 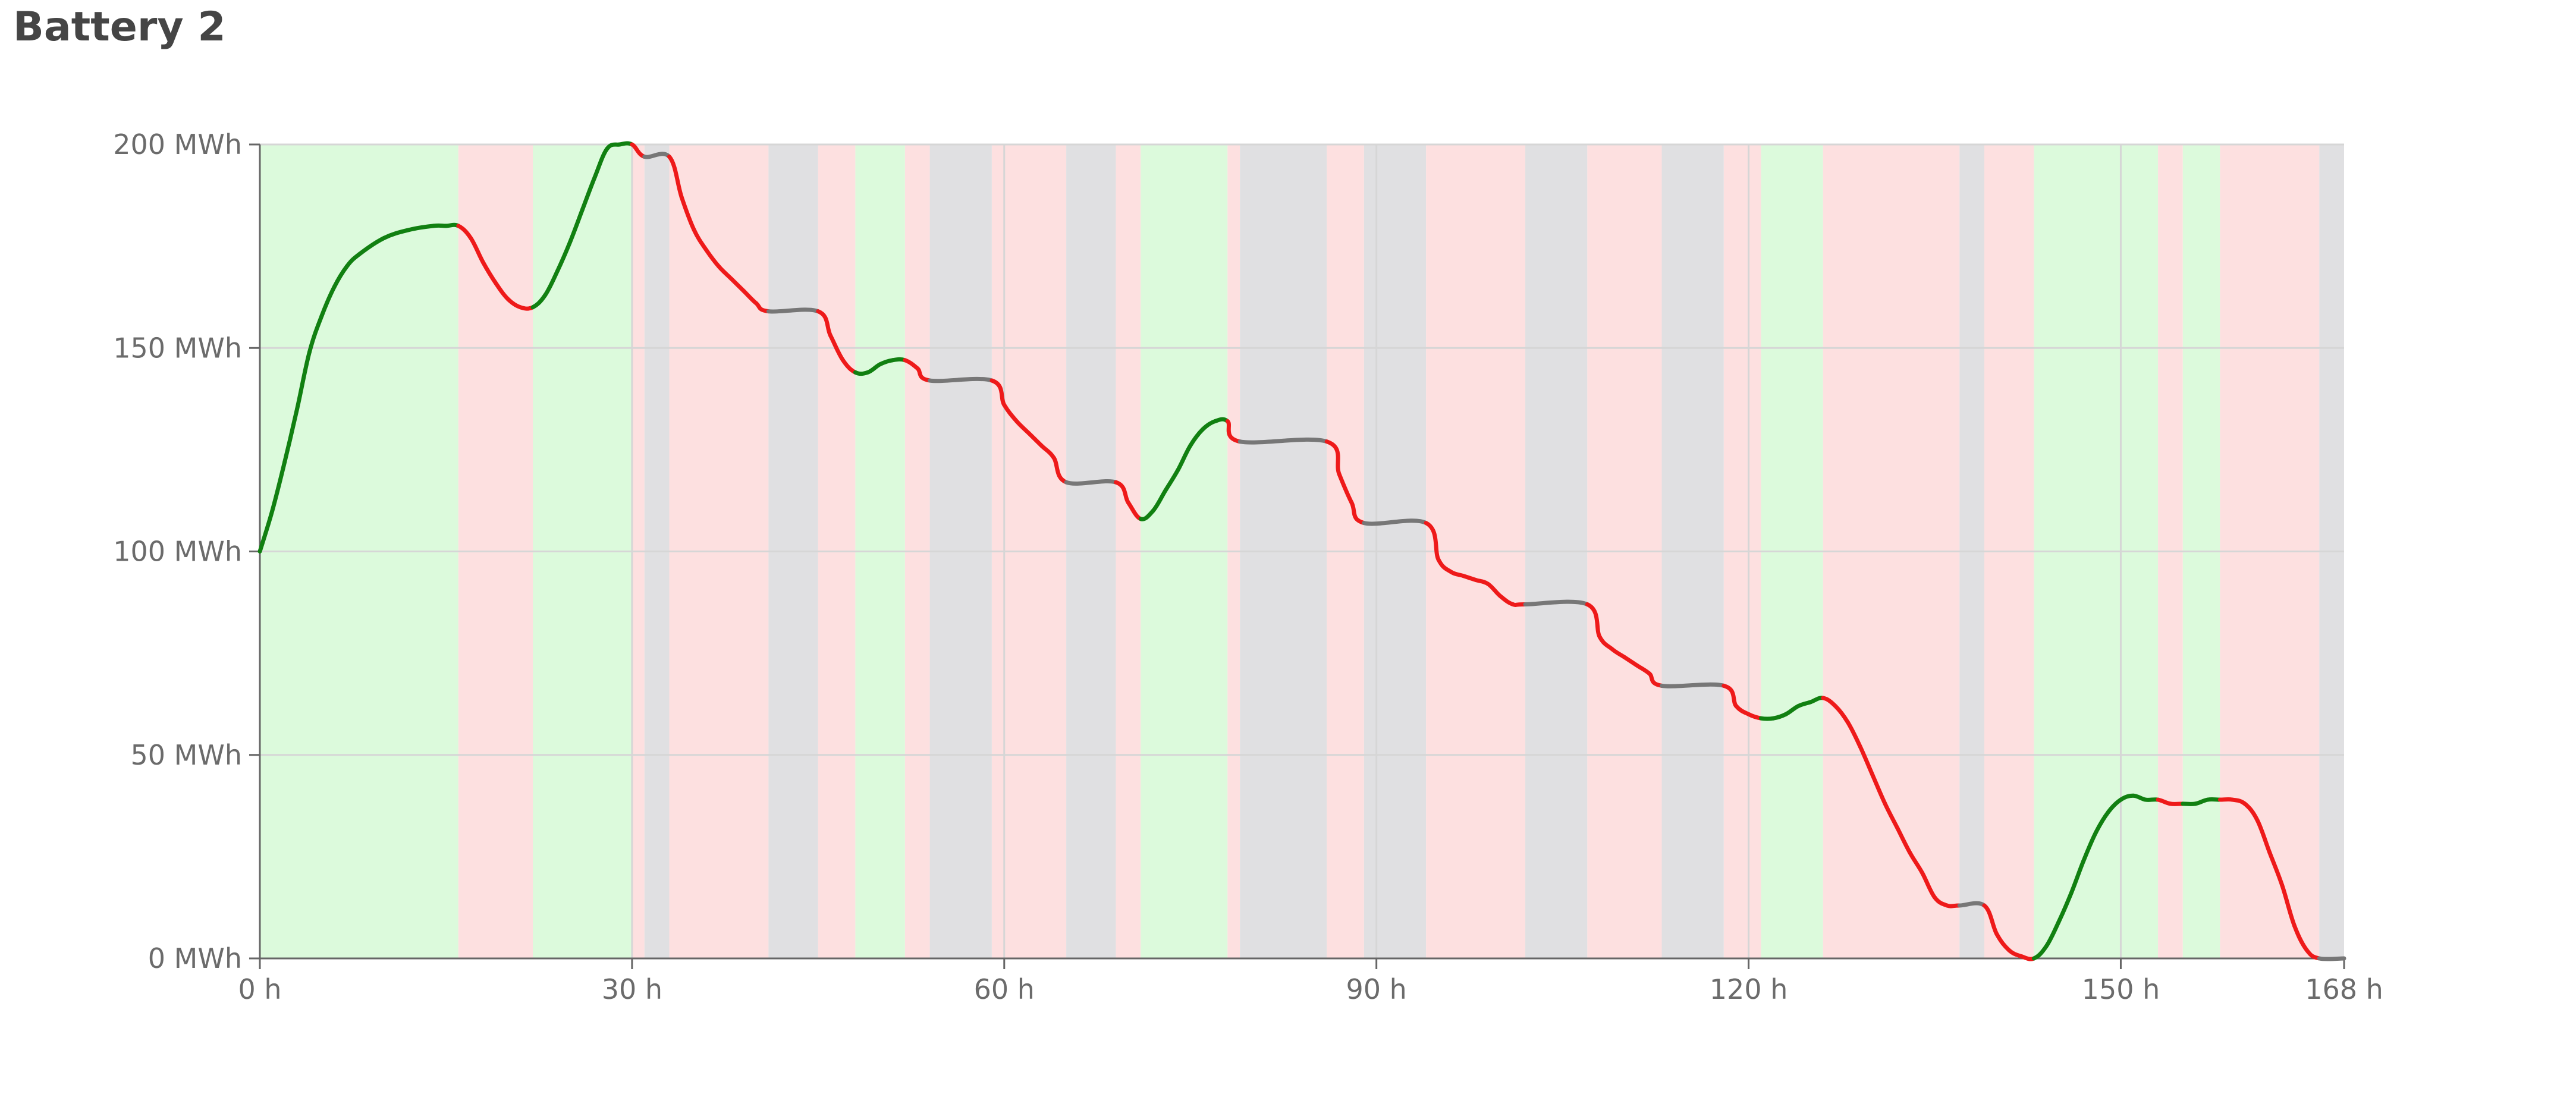 I want to click on y-tick-label-150: 150 MWh, so click(x=177, y=348).